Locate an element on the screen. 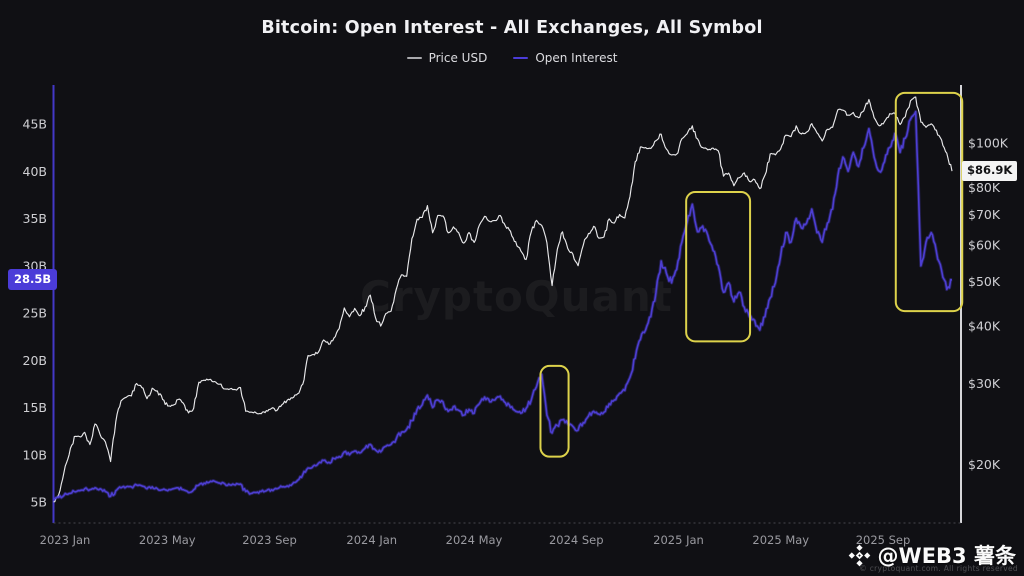 The width and height of the screenshot is (1024, 576). legend-label-open-interest: Open Interest is located at coordinates (576, 58).